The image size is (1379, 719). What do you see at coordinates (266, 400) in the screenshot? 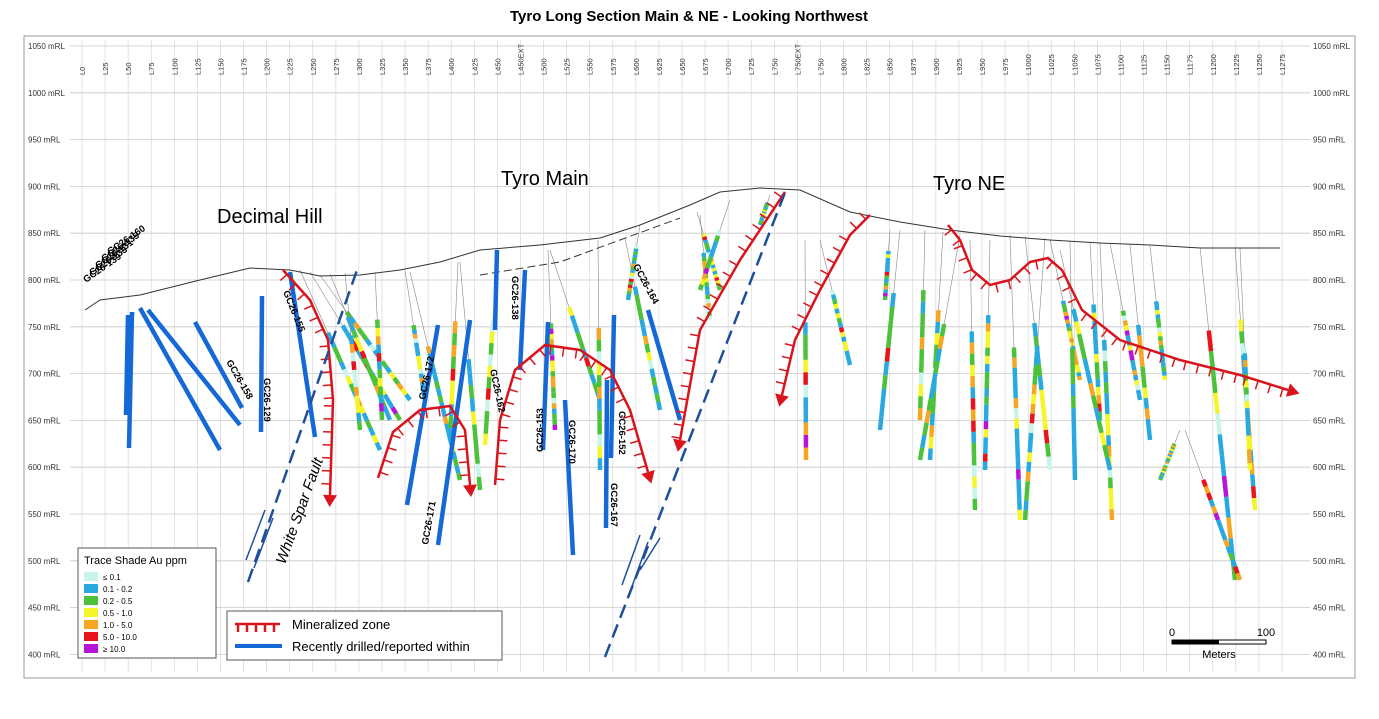
I see `hole-label: GC26-129` at bounding box center [266, 400].